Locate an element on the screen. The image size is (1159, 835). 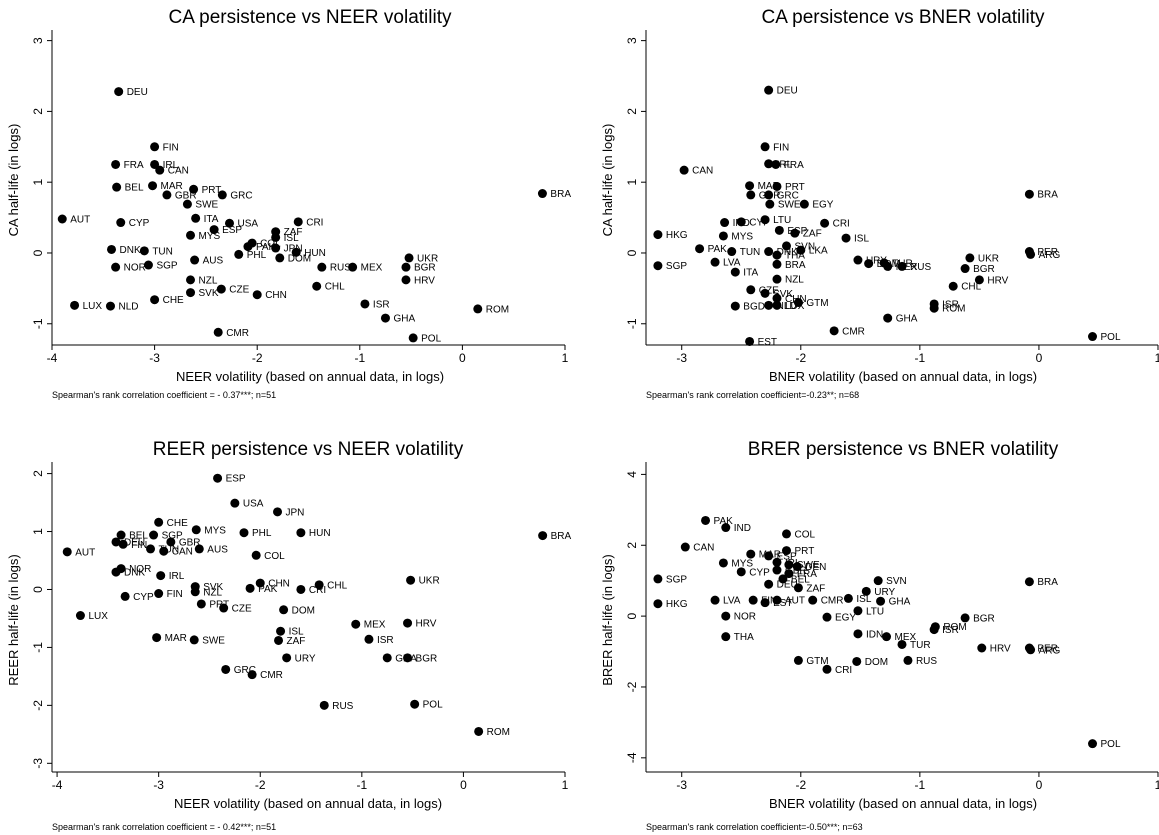
point-label: URY is located at coordinates (876, 261).